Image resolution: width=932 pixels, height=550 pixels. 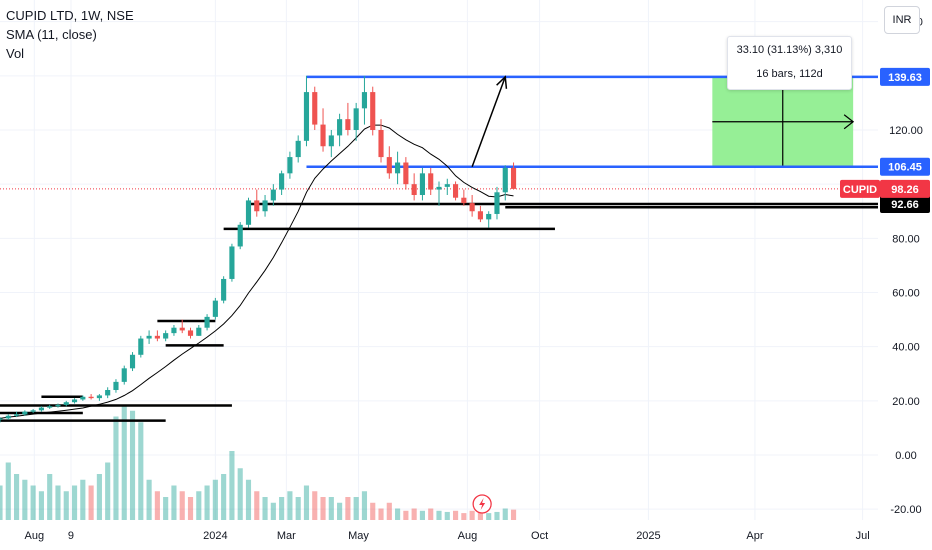 What do you see at coordinates (789, 50) in the screenshot?
I see `measure-change: 33.10 (31.13%) 3,310` at bounding box center [789, 50].